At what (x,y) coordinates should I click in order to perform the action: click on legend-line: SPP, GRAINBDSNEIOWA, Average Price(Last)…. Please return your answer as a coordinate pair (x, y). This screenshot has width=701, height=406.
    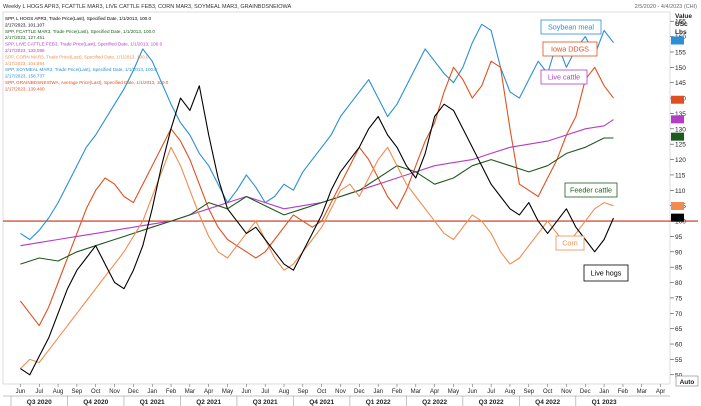
    Looking at the image, I should click on (87, 82).